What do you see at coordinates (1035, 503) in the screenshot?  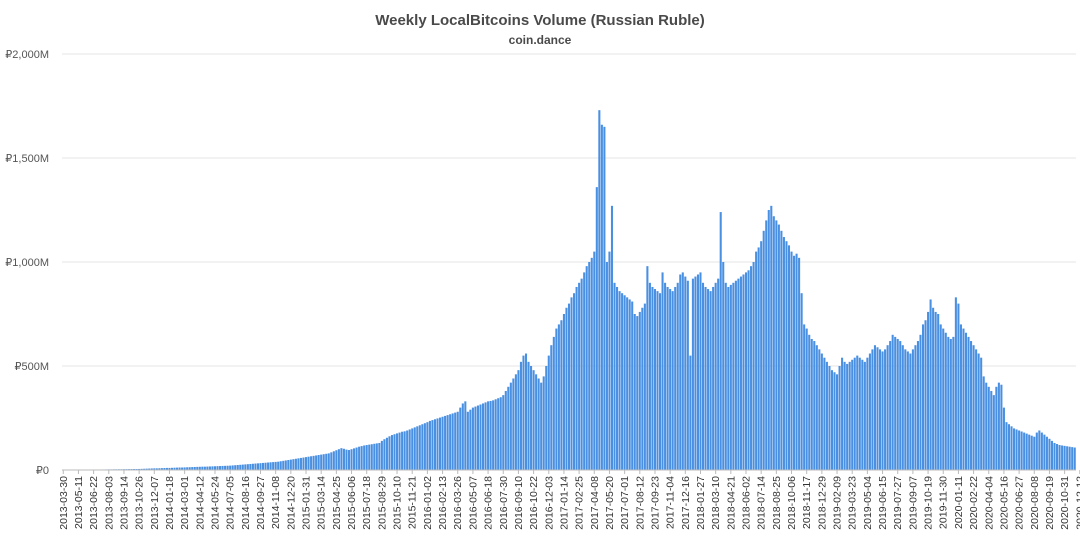 I see `x-tick-label: 2020-08-08` at bounding box center [1035, 503].